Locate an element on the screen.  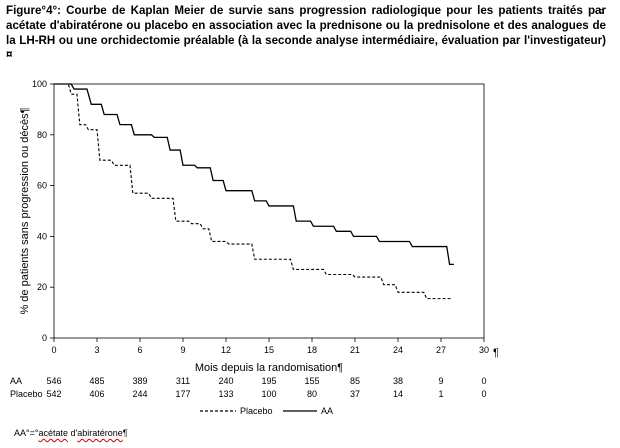
legend: Placebo AA is located at coordinates (266, 411).